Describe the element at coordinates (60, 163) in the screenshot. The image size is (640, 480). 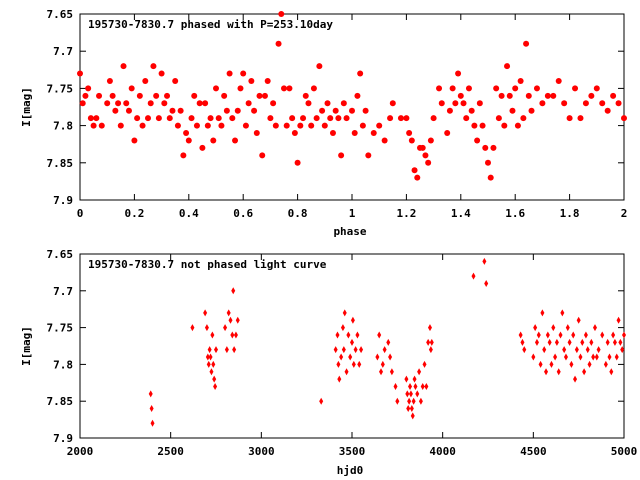
I see `y-tick-label: 7.85` at that location.